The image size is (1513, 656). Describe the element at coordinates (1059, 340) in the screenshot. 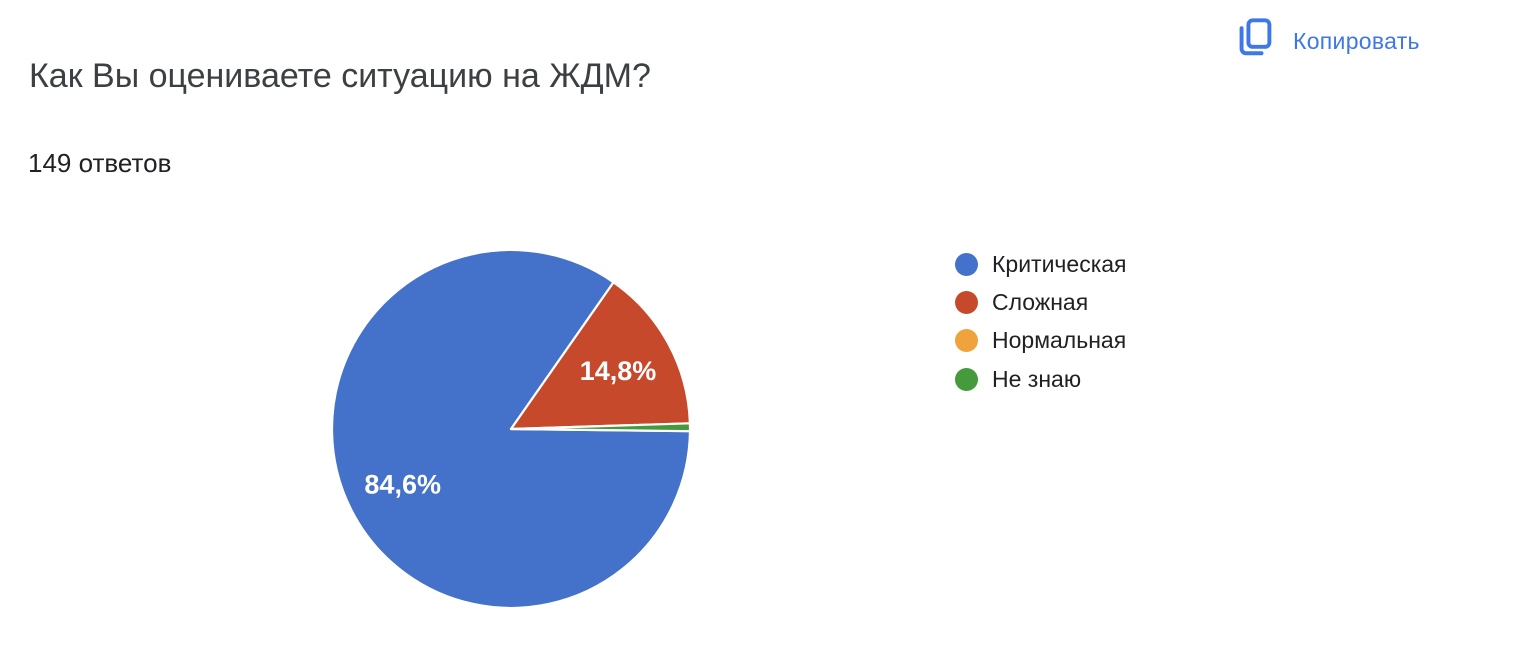

I see `legend-label: Нормальная` at that location.